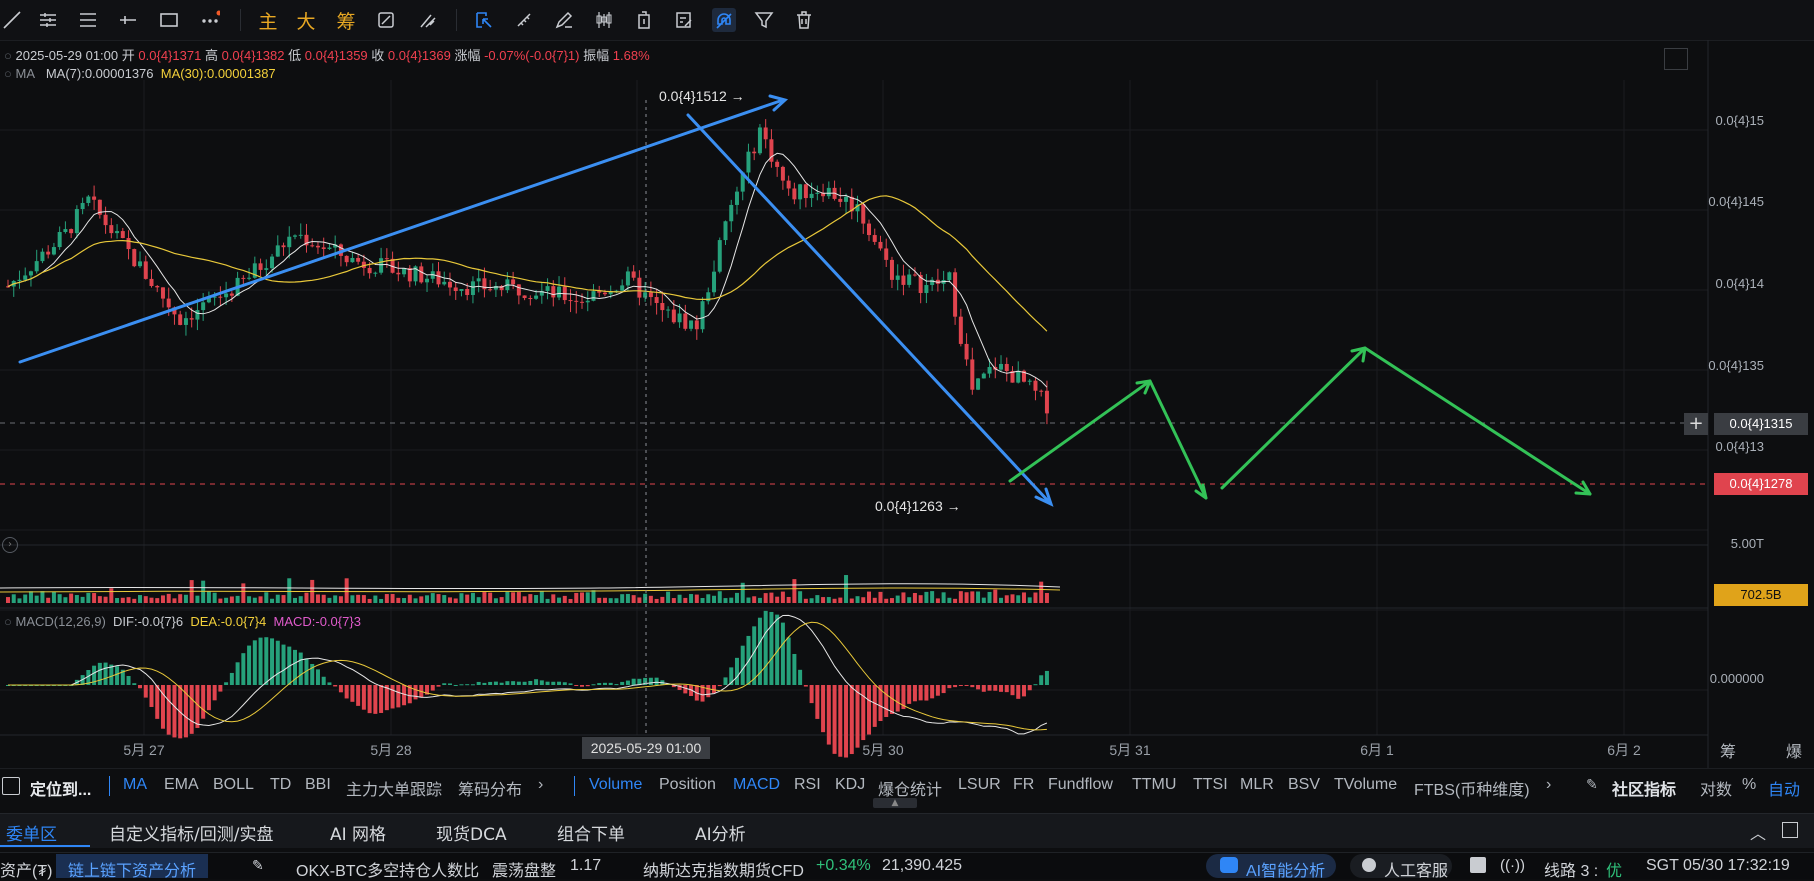 The width and height of the screenshot is (1814, 881). What do you see at coordinates (1210, 784) in the screenshot?
I see `indicator-ttsi: TTSI` at bounding box center [1210, 784].